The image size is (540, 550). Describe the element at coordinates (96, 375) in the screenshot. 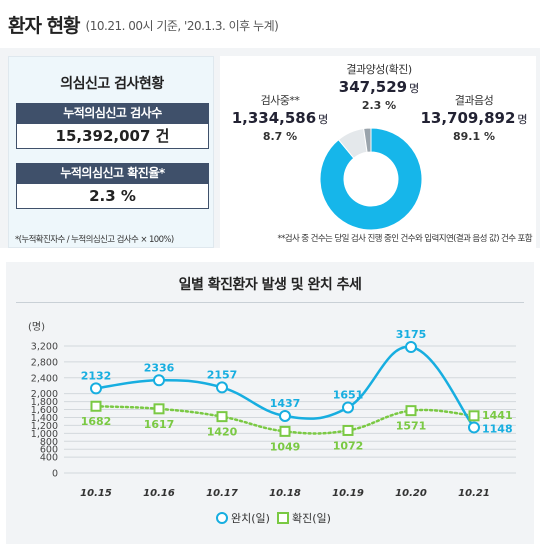

I see `recovered-data-label: 2132` at that location.